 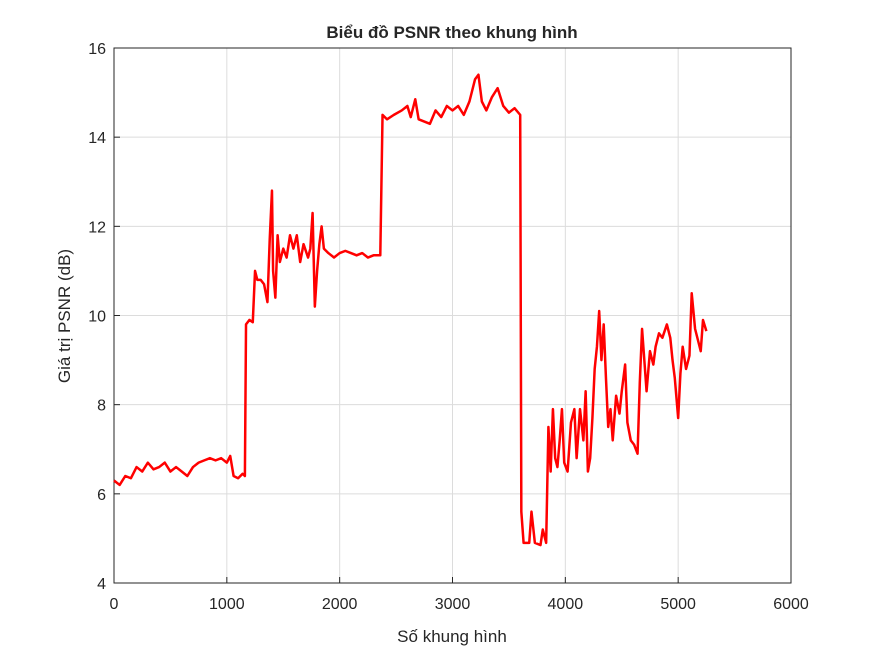 What do you see at coordinates (97, 138) in the screenshot?
I see `y-tick-label: 14` at bounding box center [97, 138].